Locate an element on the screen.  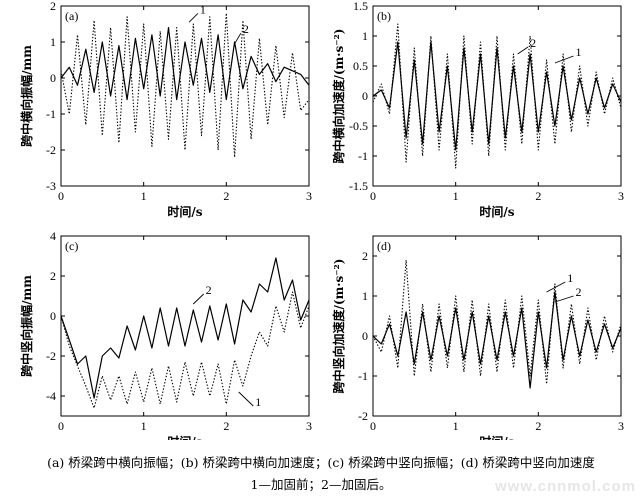
y-tick-label-a: -3 is located at coordinates (51, 186).